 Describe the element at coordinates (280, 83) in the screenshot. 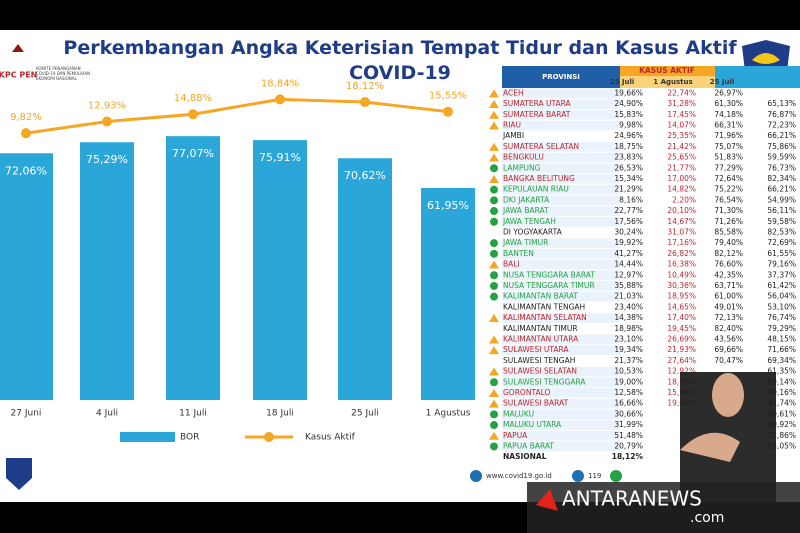

I see `line-label: 18,84%` at that location.